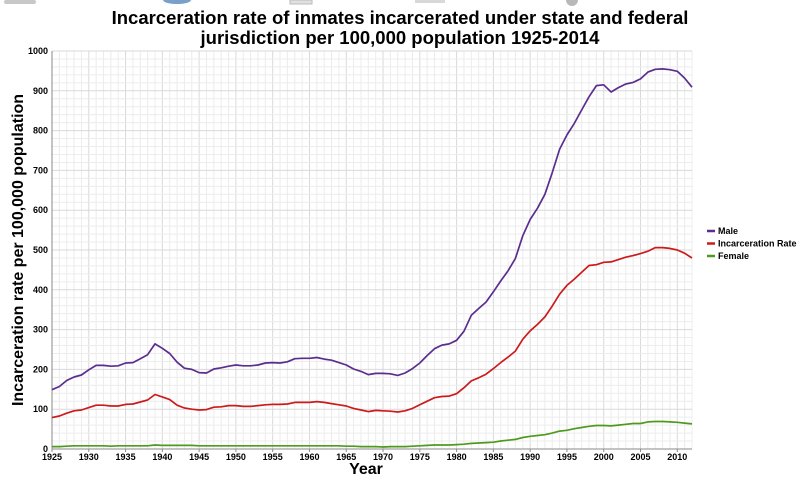 This screenshot has width=799, height=477. I want to click on y-tick-label: 300, so click(40, 330).